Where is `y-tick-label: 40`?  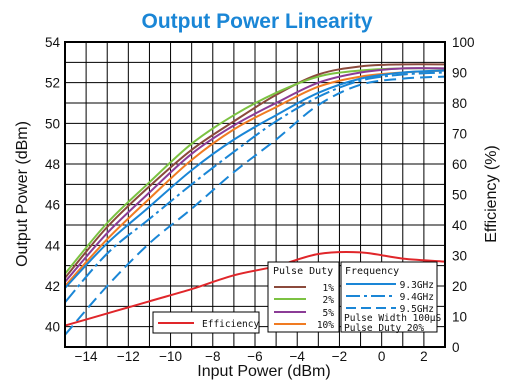 y-tick-label: 40 is located at coordinates (52, 327).